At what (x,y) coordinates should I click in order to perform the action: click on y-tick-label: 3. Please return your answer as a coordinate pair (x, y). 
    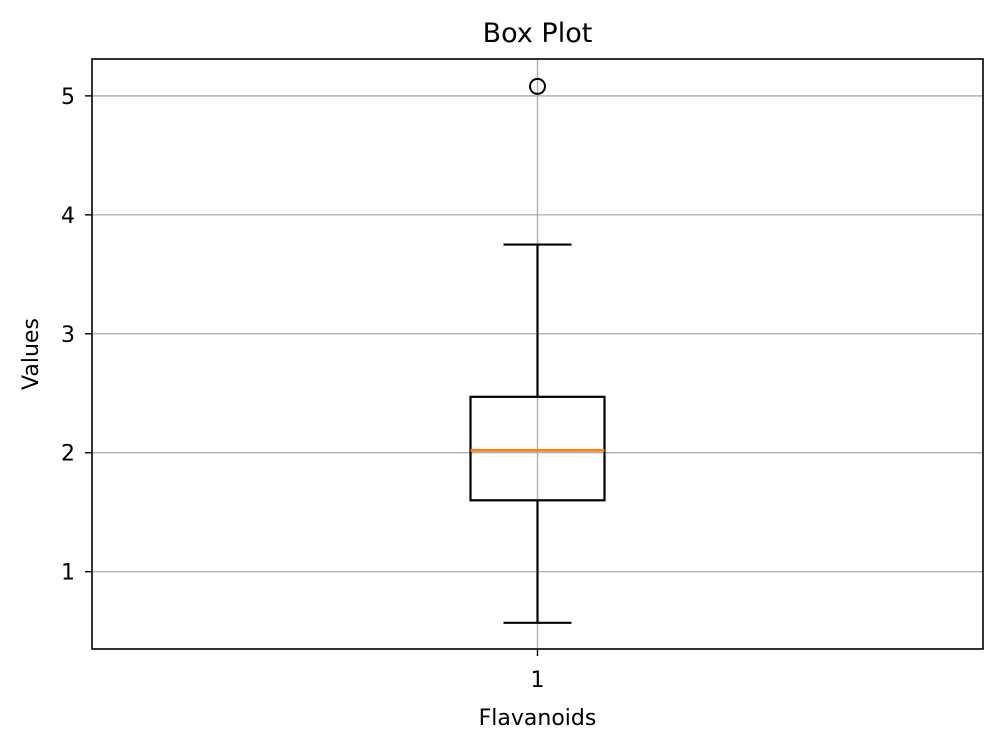
    Looking at the image, I should click on (68, 335).